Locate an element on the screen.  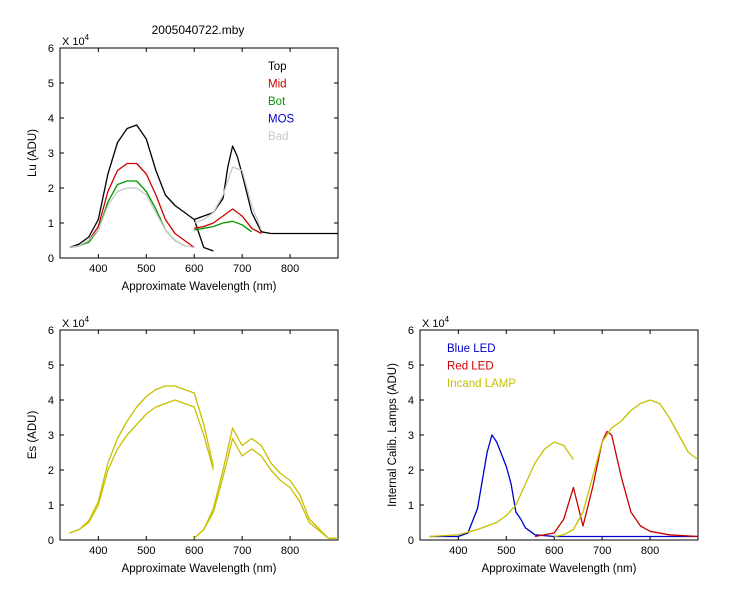
legend-entry: Top is located at coordinates (277, 67).